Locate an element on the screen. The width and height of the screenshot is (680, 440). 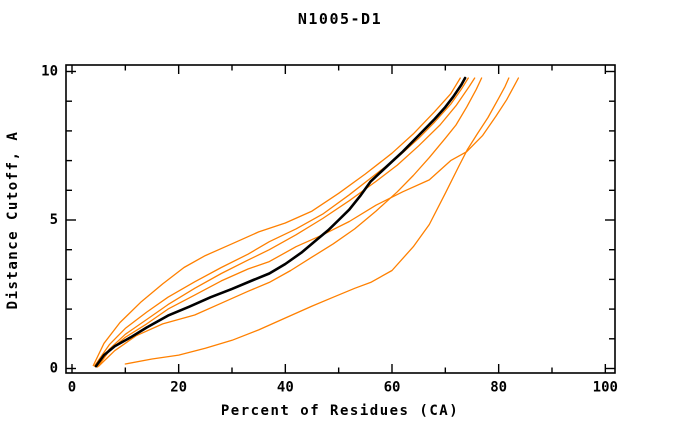
x-tick-label: 80 is located at coordinates (498, 388).